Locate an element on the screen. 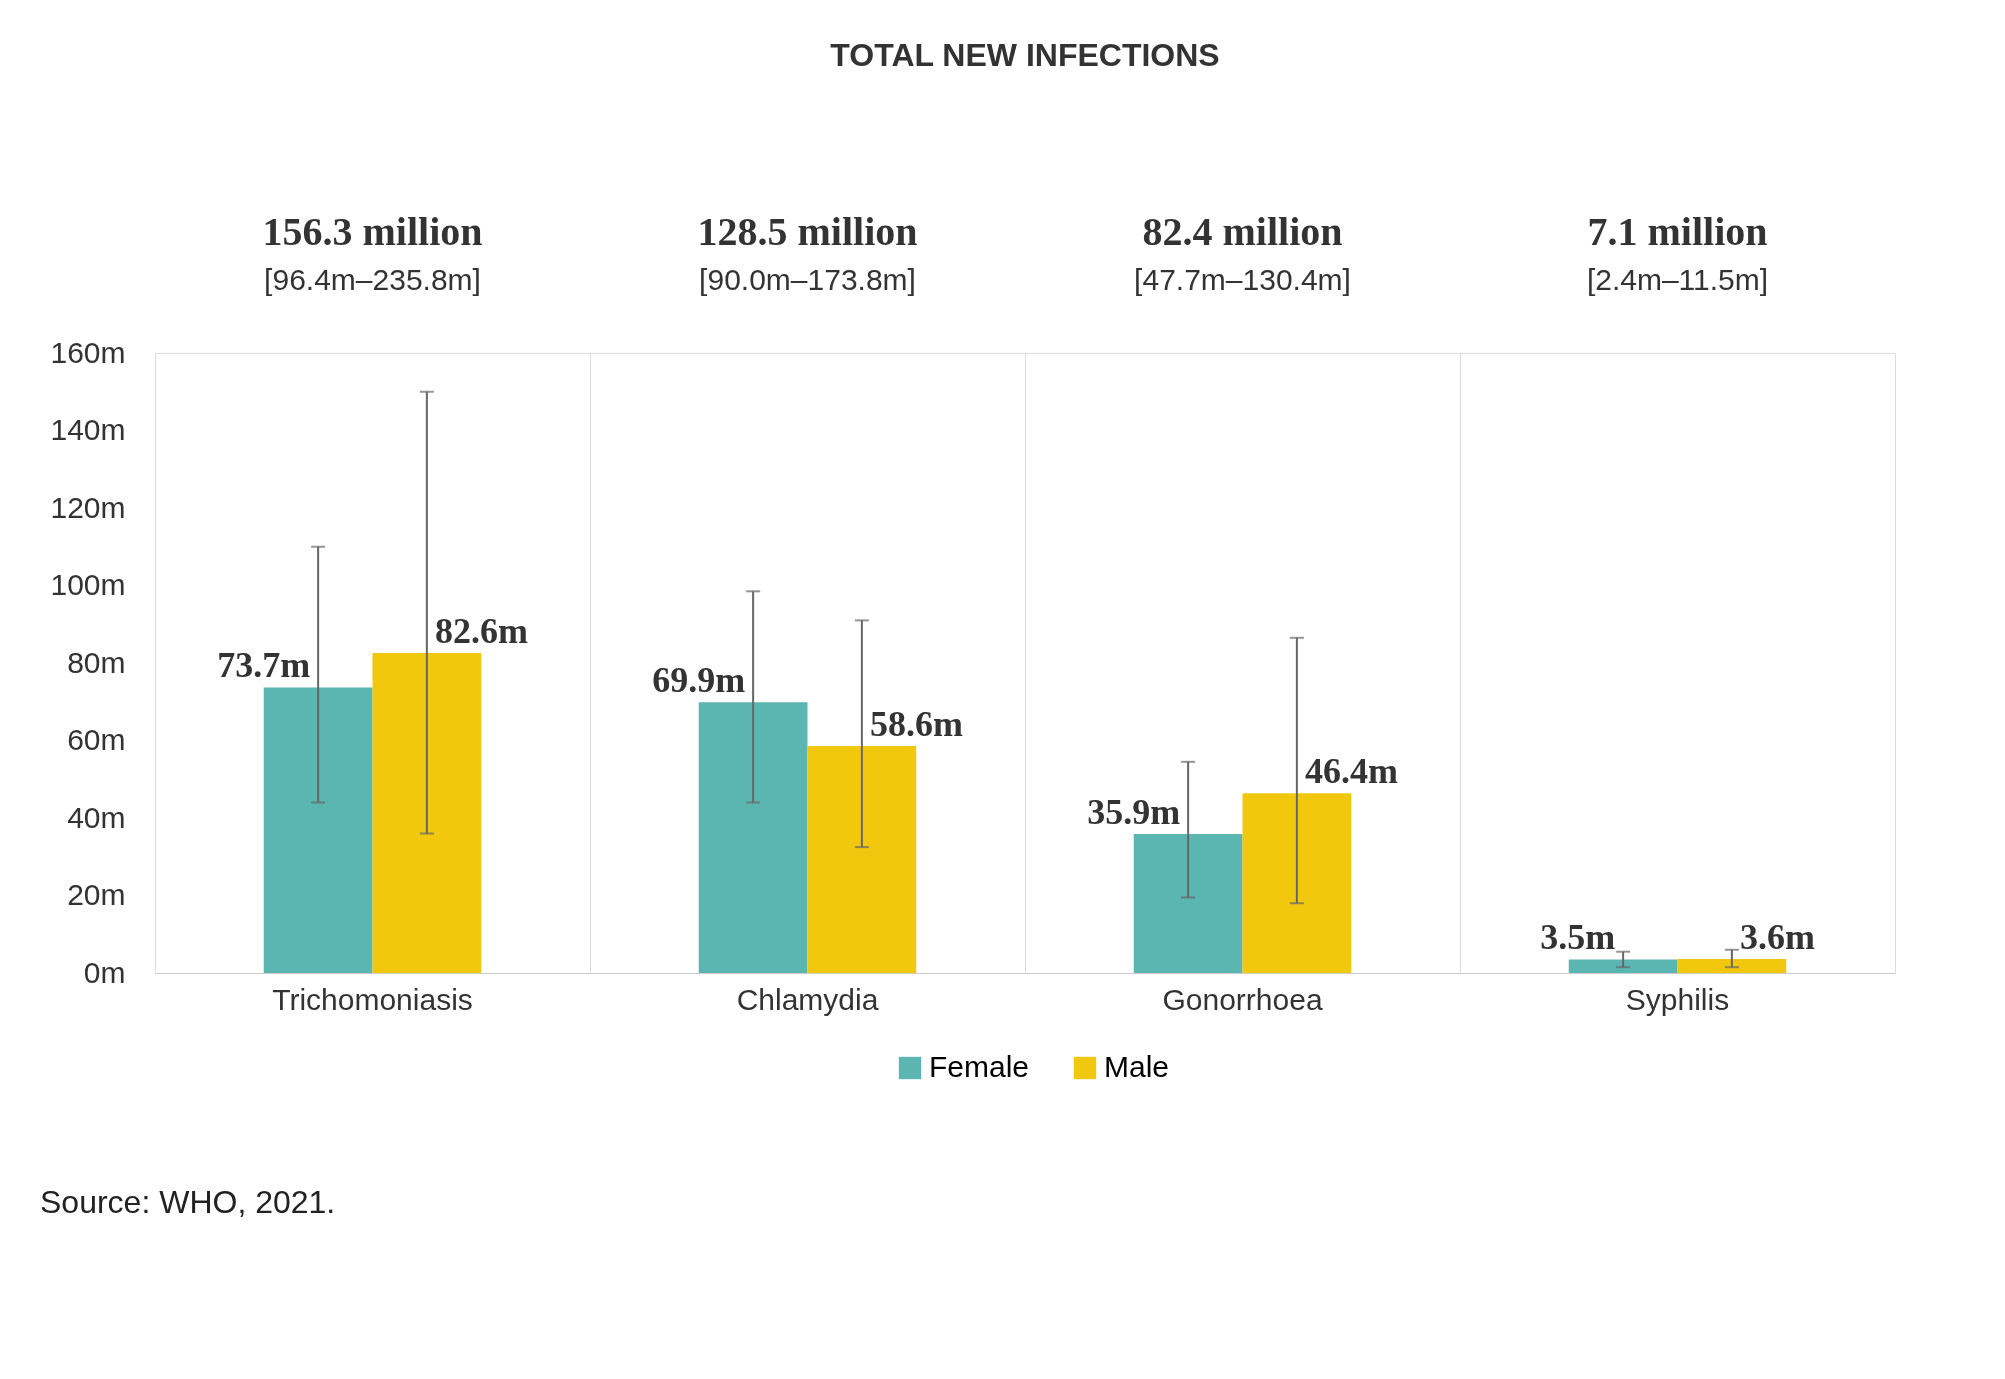 This screenshot has width=2005, height=1379. data-label: 3.5m is located at coordinates (1578, 937).